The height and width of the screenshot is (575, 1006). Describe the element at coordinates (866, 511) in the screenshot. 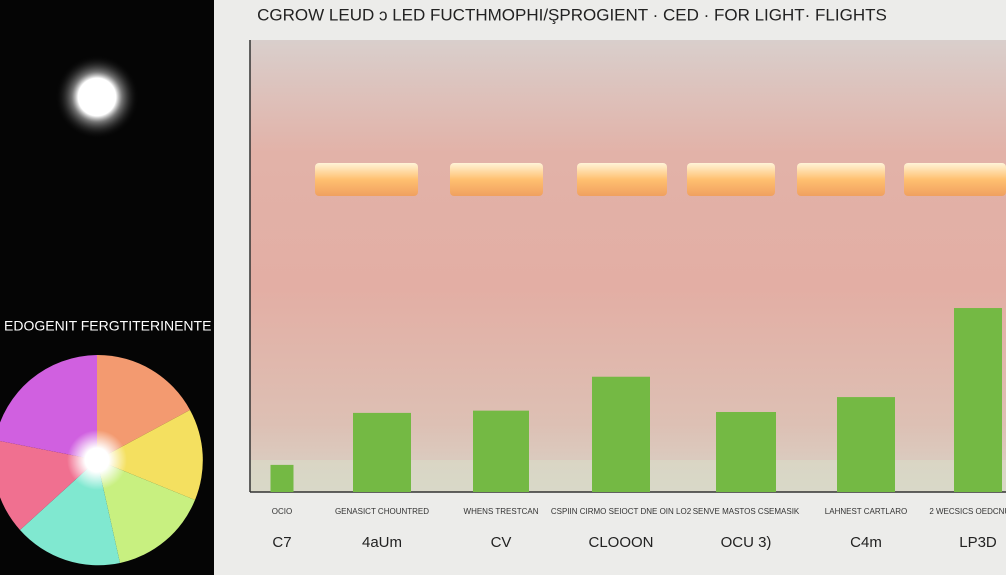

I see `x-sublabel: LAHNEST CARTLARO` at that location.